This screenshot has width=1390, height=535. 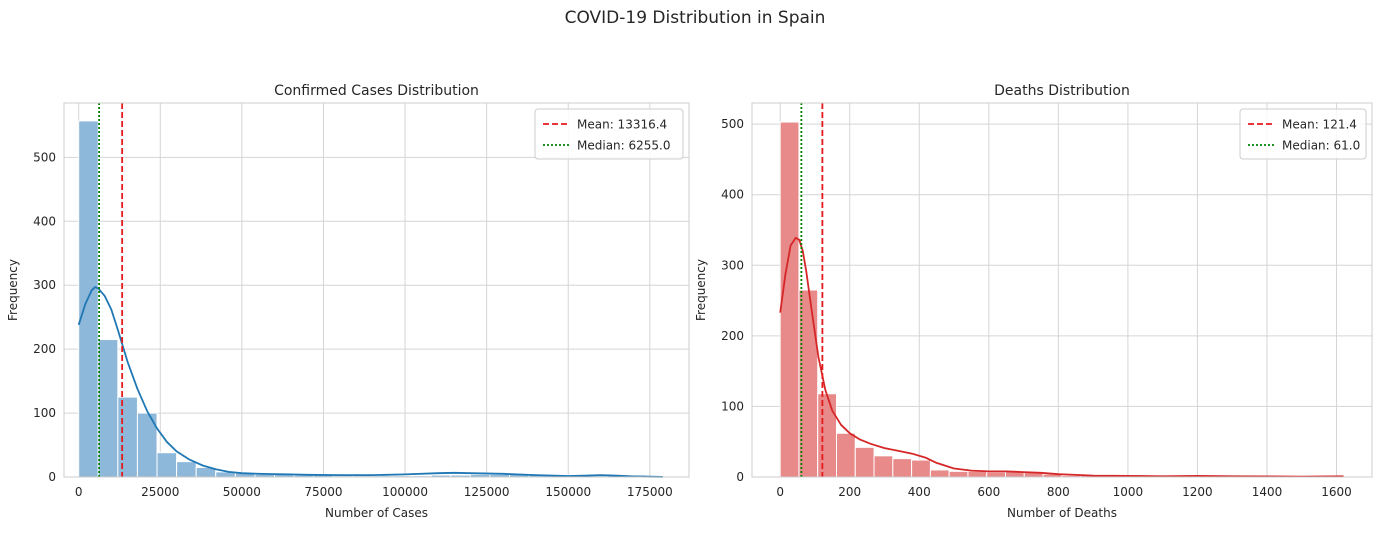 I want to click on figure-title: COVID-19 Distribution in Spain, so click(x=695, y=18).